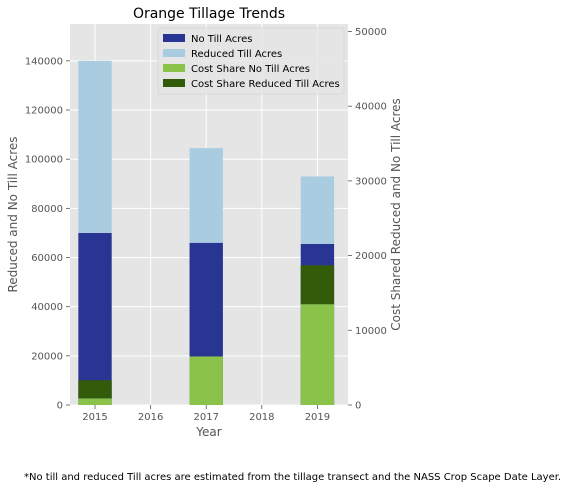 This screenshot has width=567, height=492. Describe the element at coordinates (371, 32) in the screenshot. I see `y2-tick-label: 50000` at that location.